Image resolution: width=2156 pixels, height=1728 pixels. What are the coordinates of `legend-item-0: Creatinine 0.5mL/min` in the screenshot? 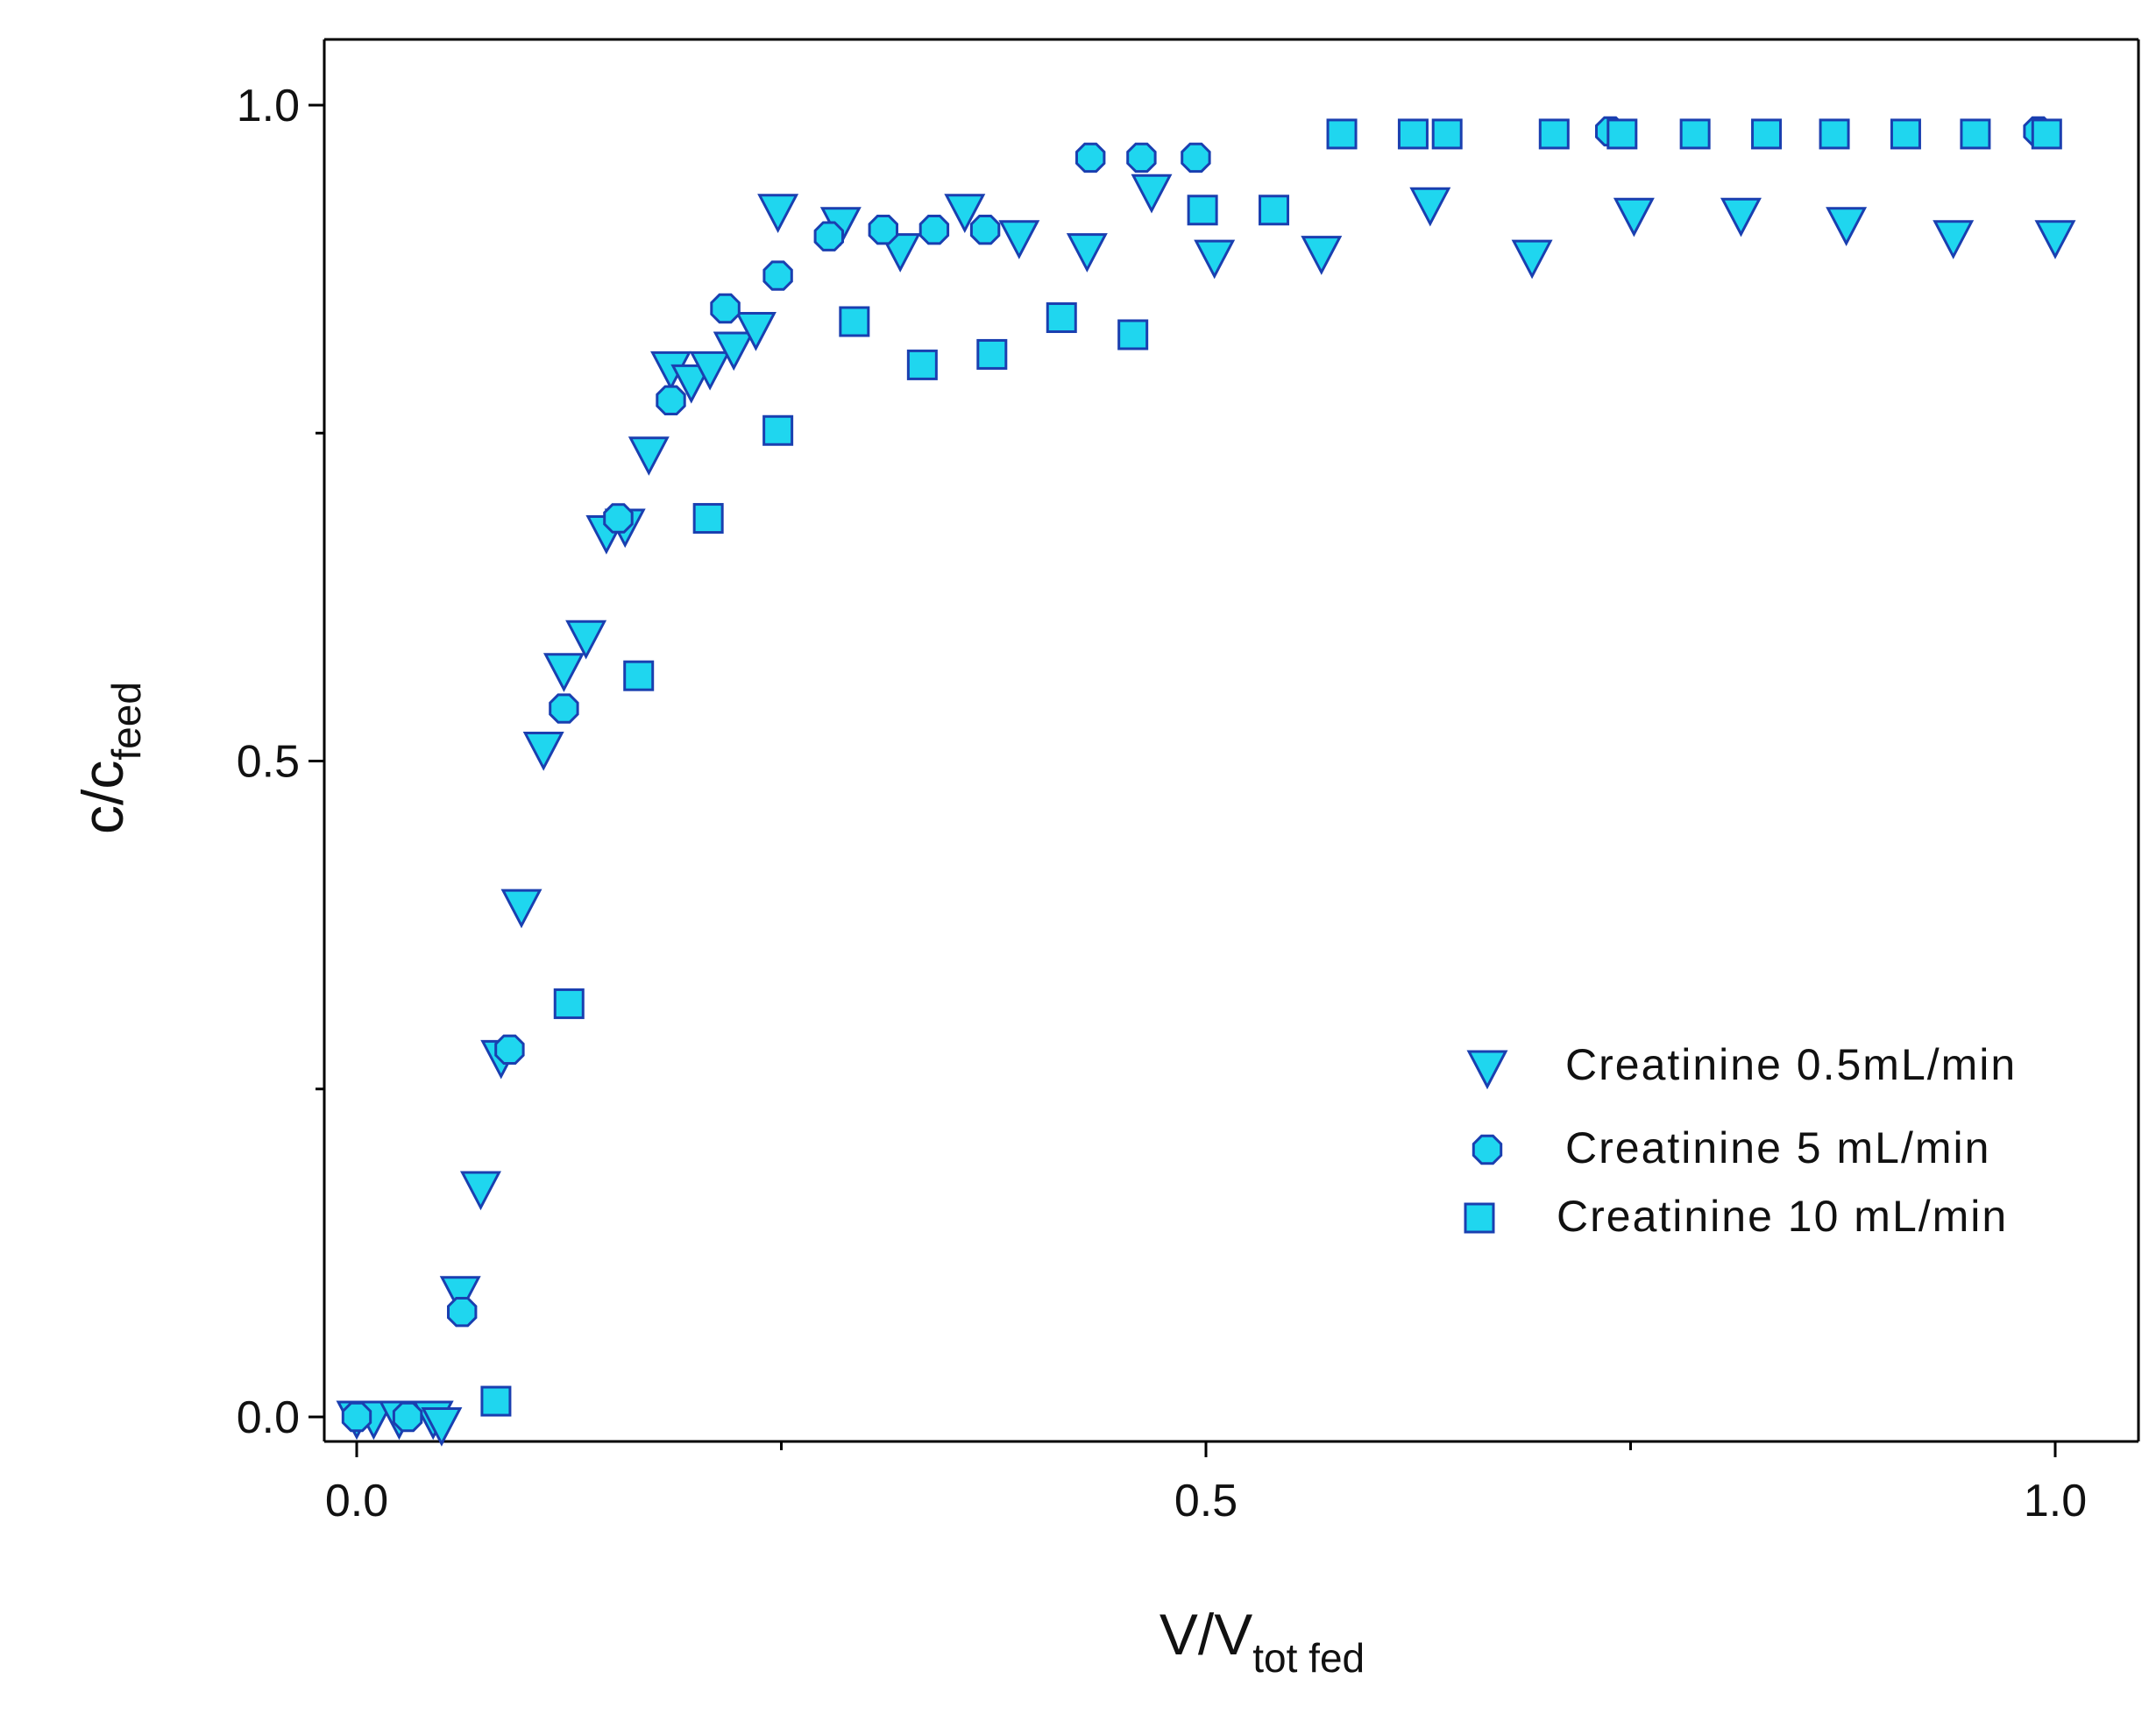 It's located at (1742, 1065).